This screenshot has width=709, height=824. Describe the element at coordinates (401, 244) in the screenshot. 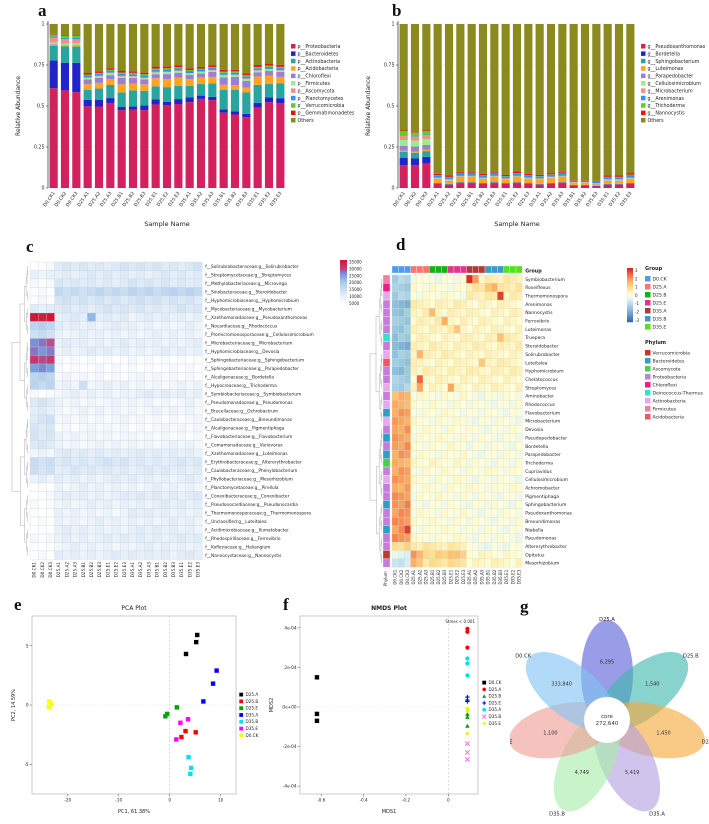

I see `panel-label-d: d` at that location.